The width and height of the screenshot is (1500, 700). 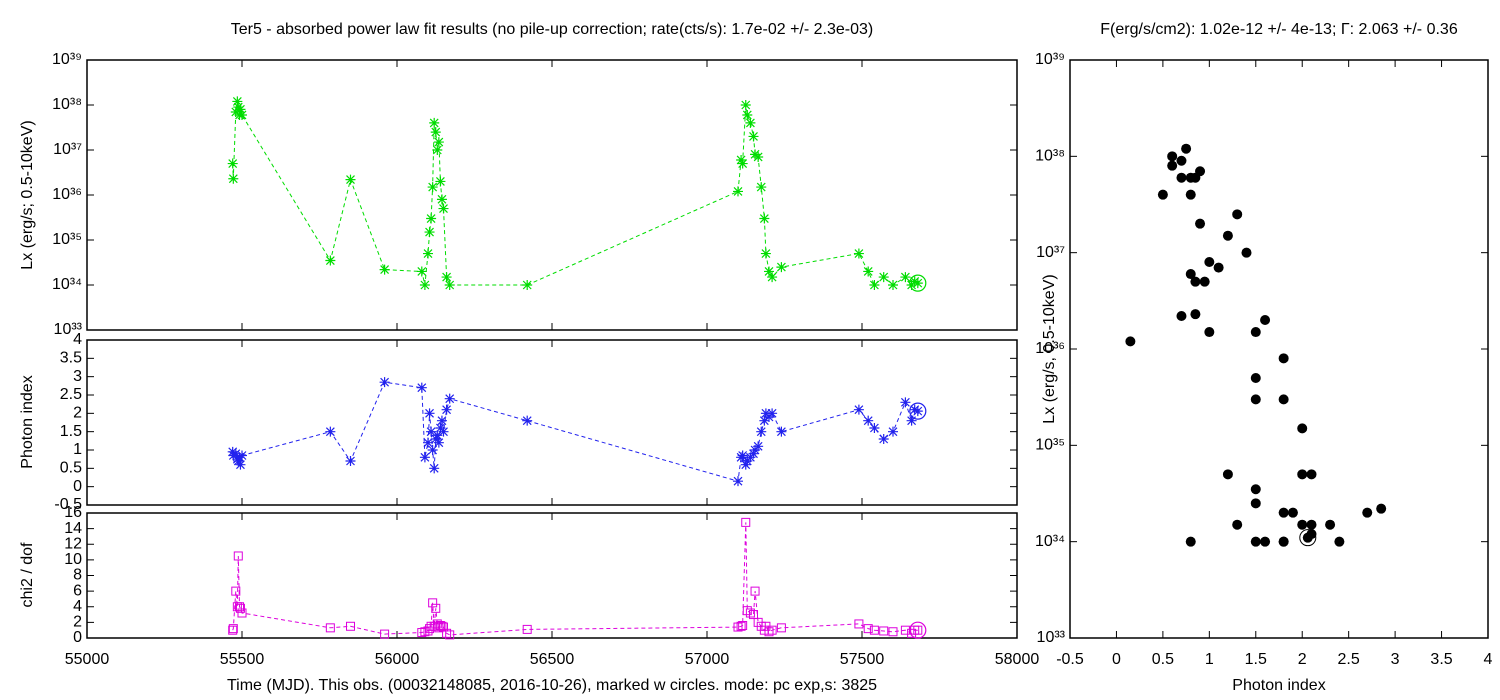 I want to click on y-tick-label: 10, so click(x=73, y=559).